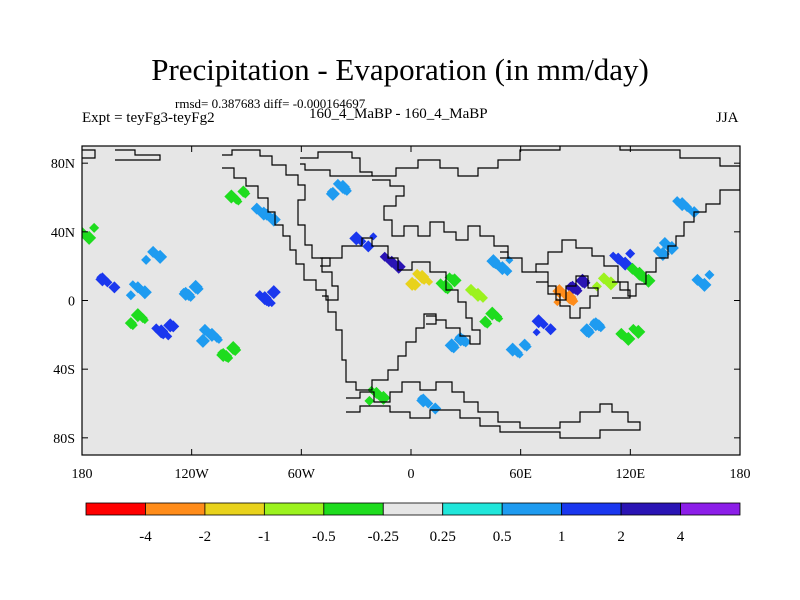  I want to click on coastline-india, so click(567, 295).